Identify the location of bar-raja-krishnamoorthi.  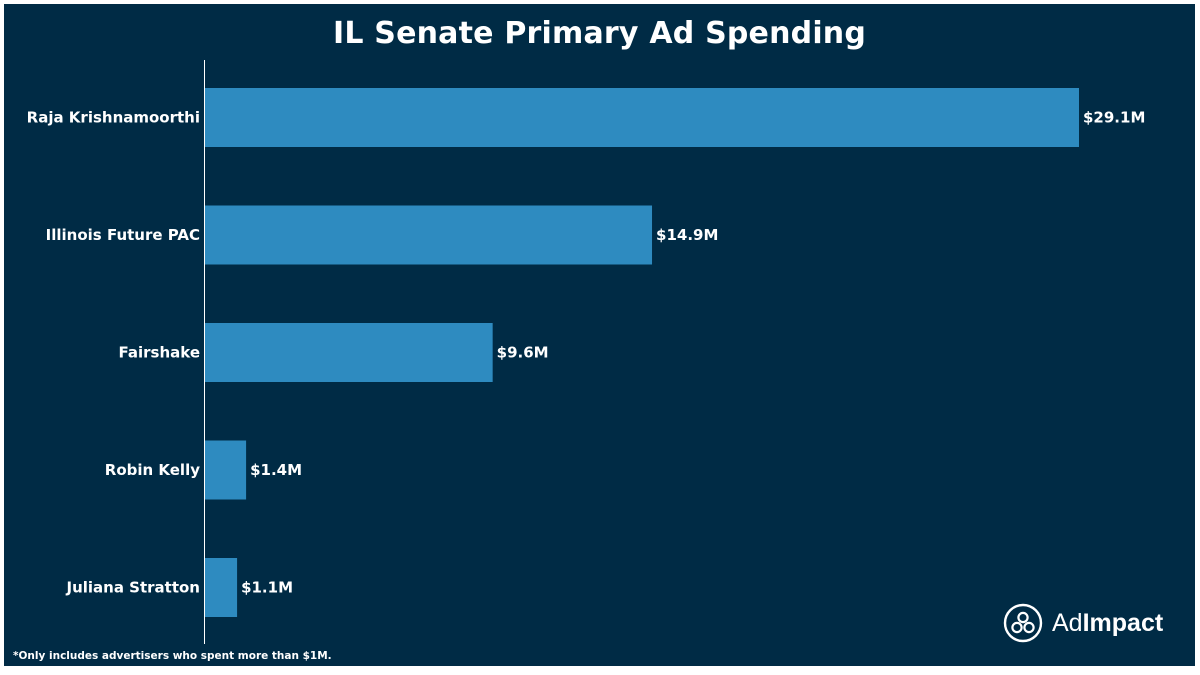
(641, 117).